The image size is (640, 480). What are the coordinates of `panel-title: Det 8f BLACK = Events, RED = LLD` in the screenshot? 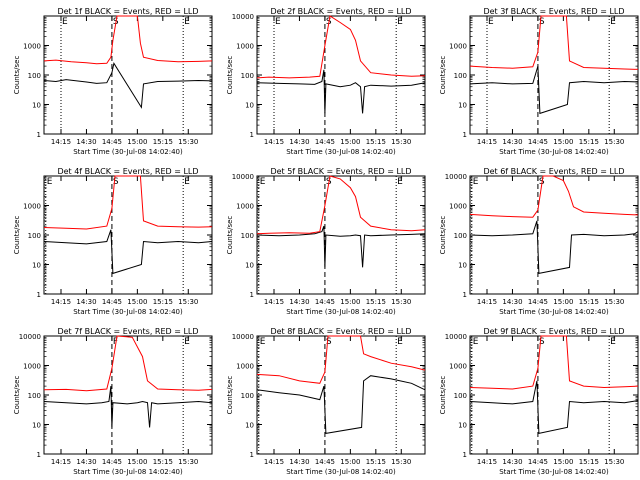 It's located at (340, 331).